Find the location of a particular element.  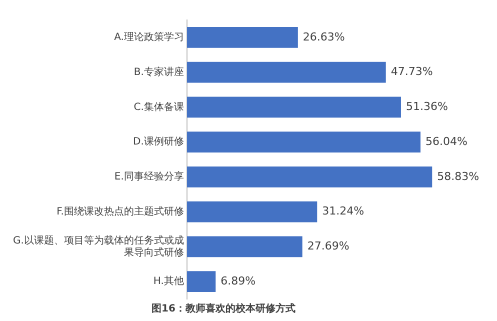

data-label: 58.83% is located at coordinates (458, 176).